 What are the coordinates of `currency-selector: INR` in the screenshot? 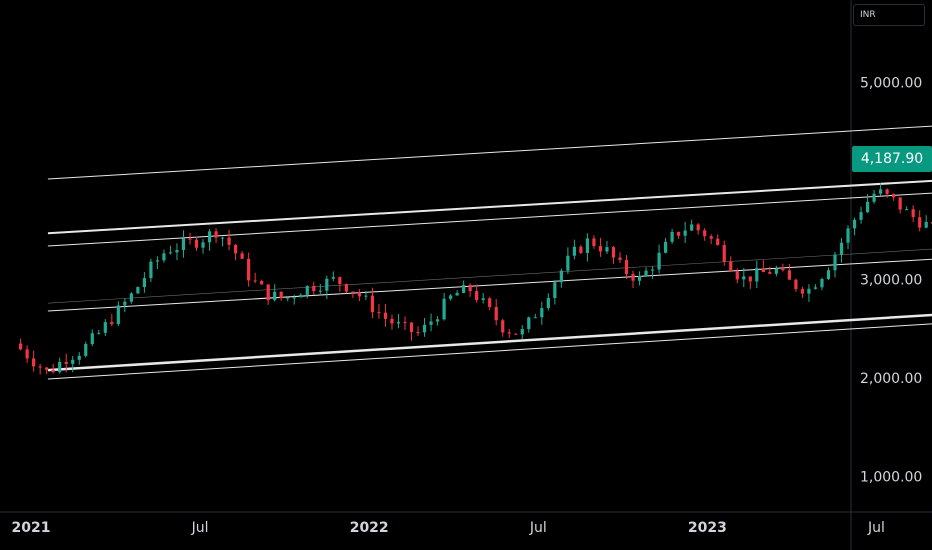 It's located at (889, 15).